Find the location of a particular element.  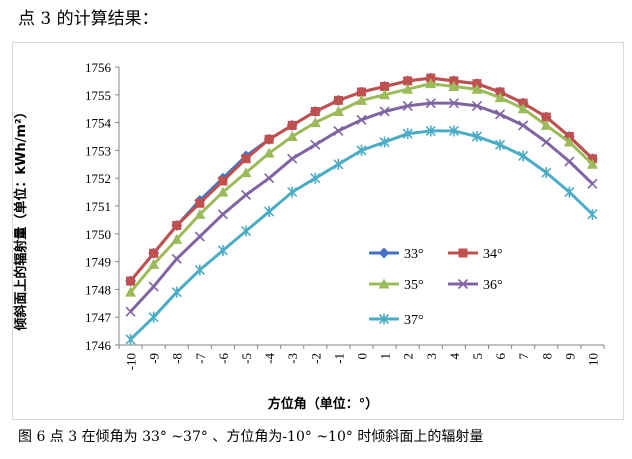

legend-label: 34° is located at coordinates (493, 254).